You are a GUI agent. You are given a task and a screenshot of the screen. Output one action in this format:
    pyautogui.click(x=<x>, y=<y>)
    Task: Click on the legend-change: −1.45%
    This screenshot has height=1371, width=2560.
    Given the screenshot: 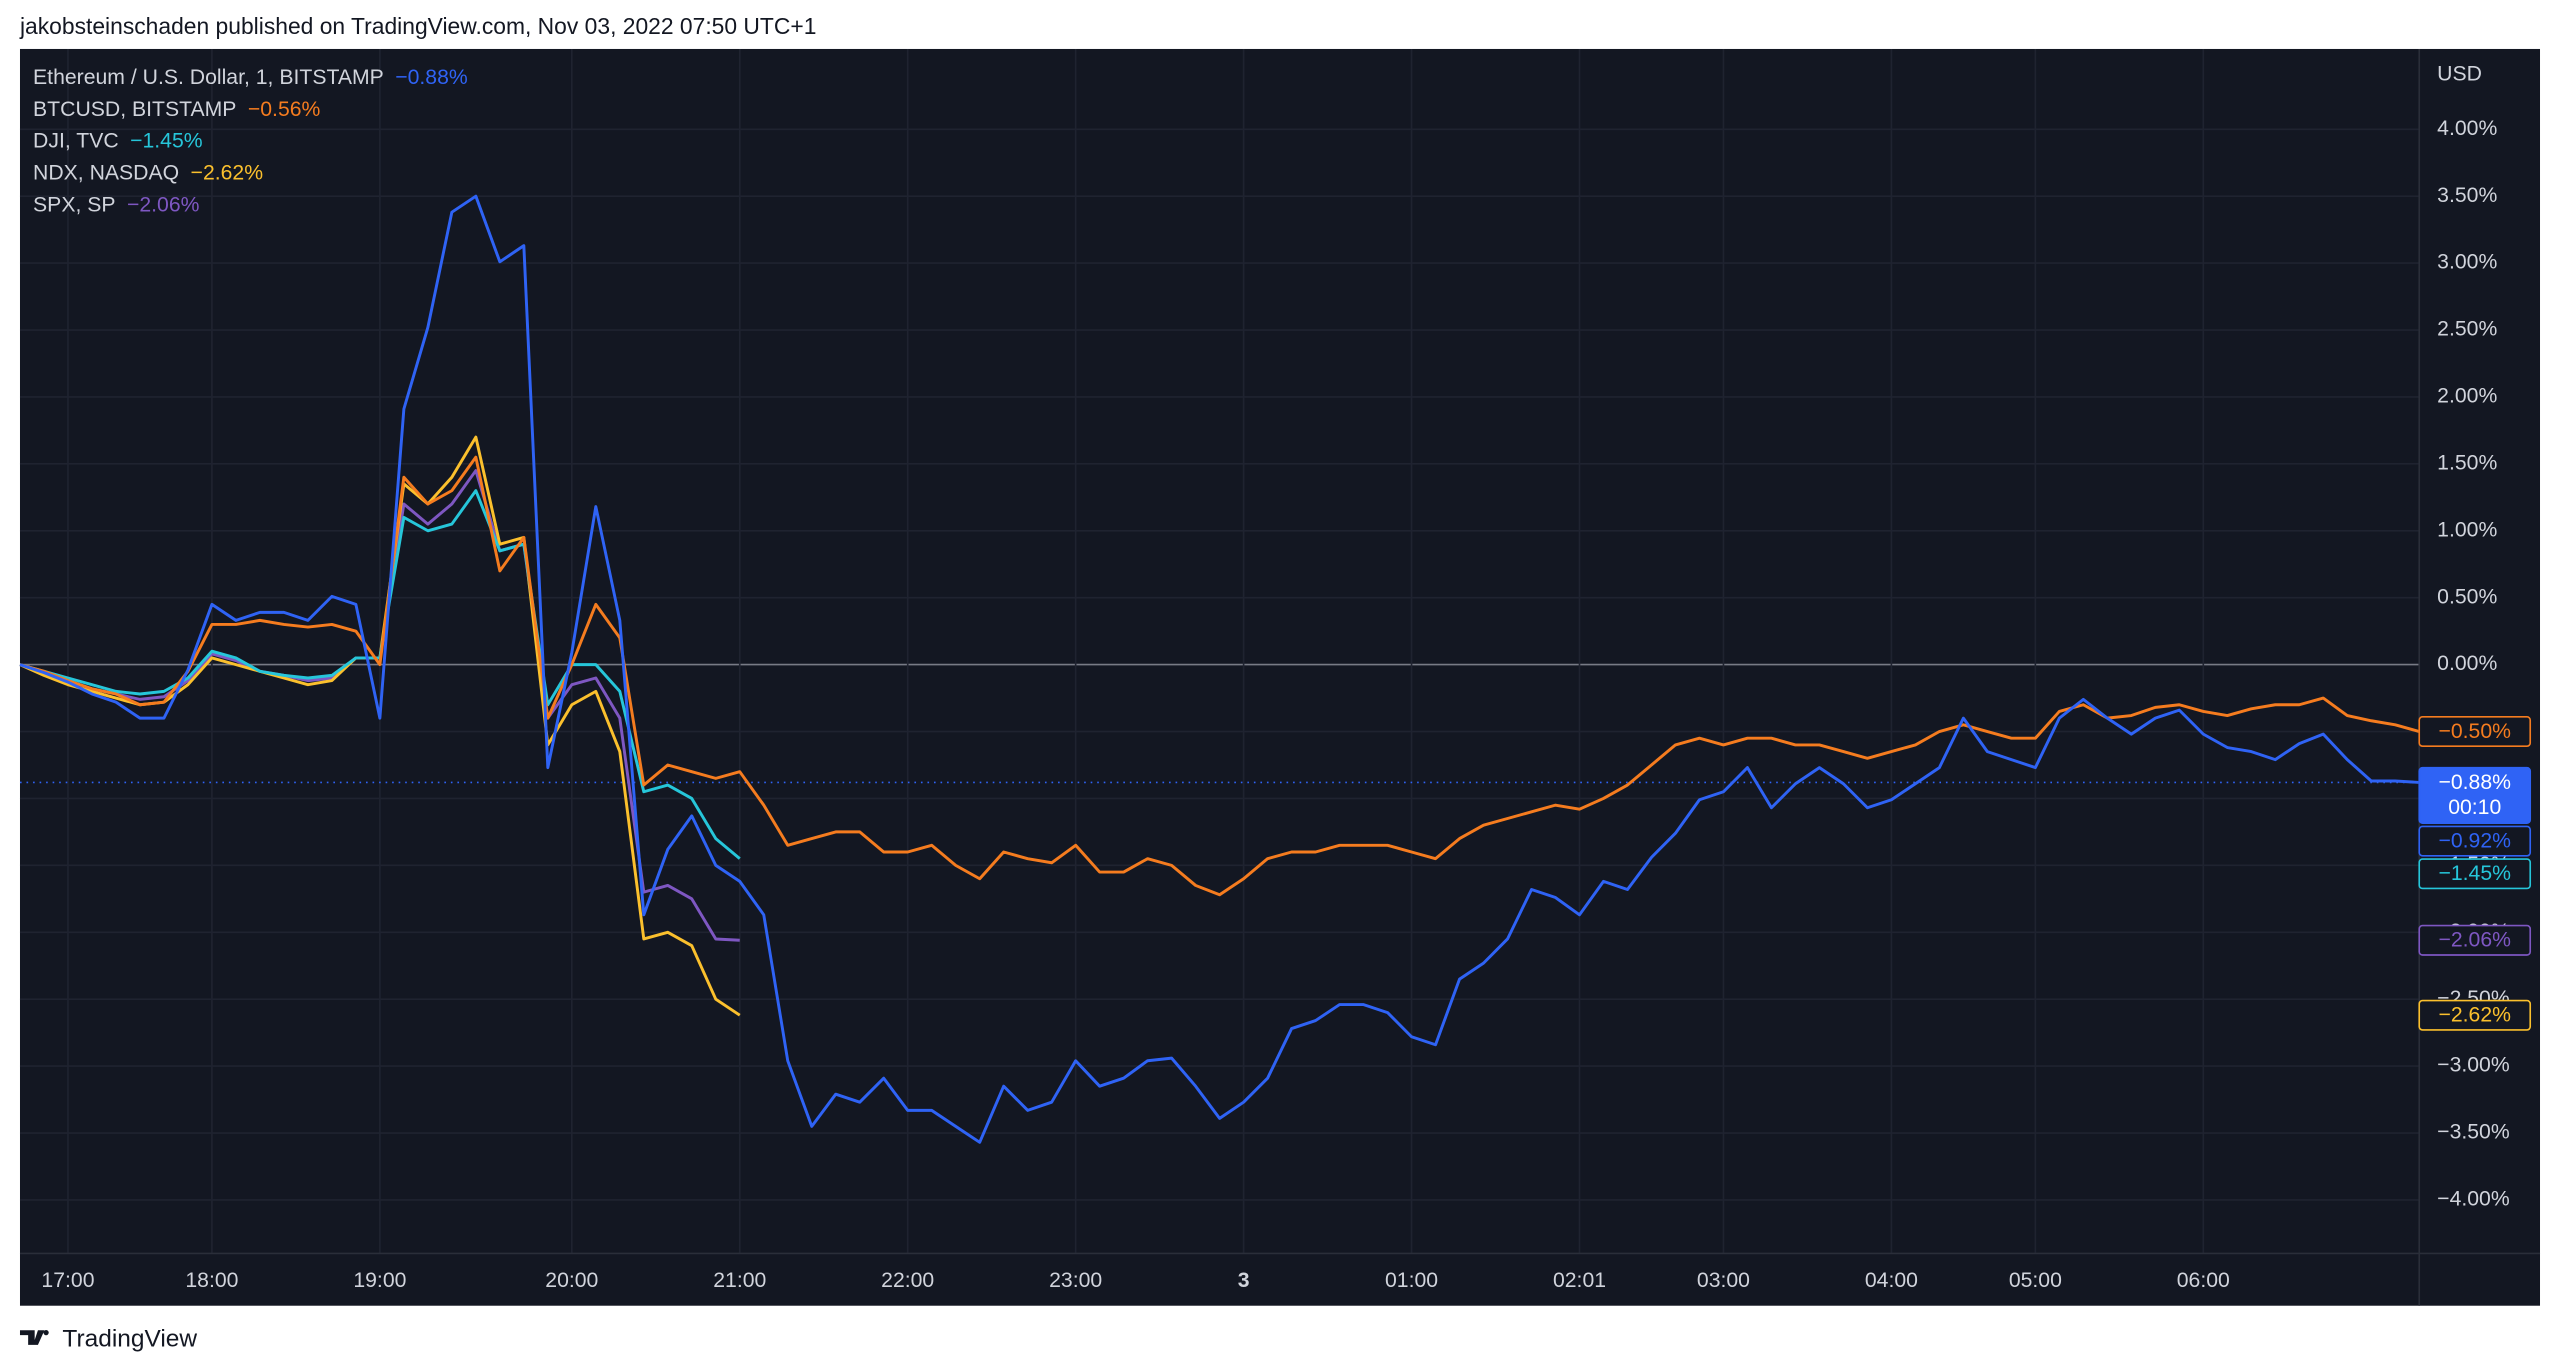 What is the action you would take?
    pyautogui.click(x=166, y=141)
    